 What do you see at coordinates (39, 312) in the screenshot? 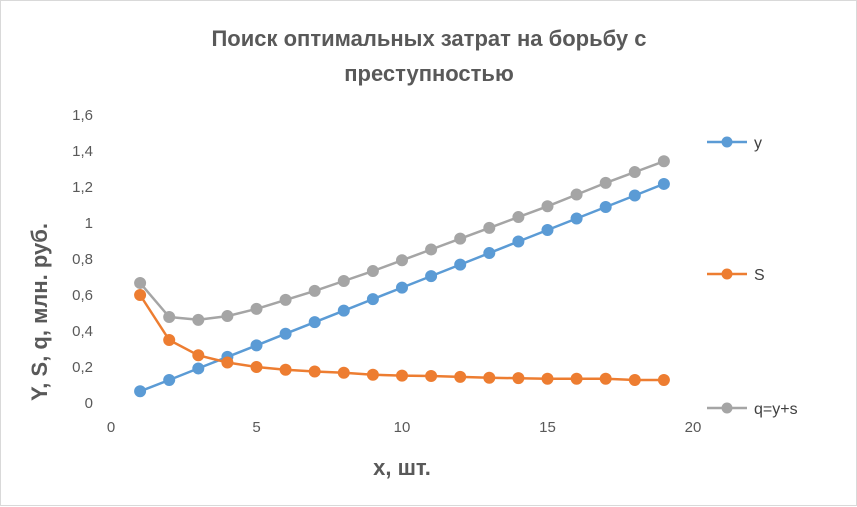
I see `y-axis-label: Y, S, q, млн. руб.` at bounding box center [39, 312].